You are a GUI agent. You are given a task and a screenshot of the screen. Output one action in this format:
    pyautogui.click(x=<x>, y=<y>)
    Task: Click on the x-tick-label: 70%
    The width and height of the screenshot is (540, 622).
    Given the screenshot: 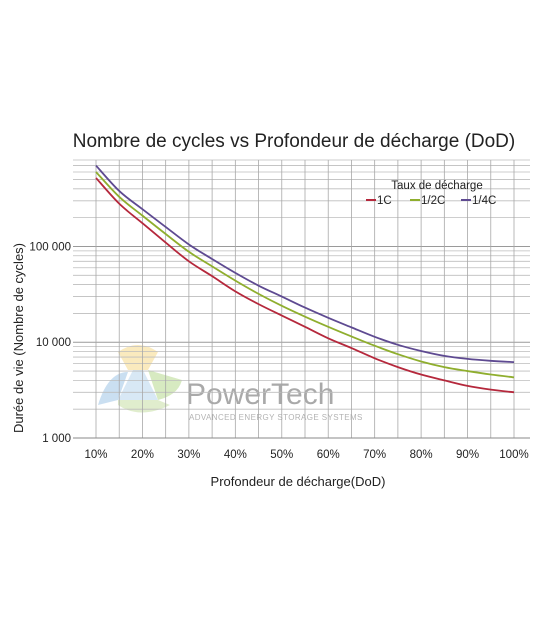 What is the action you would take?
    pyautogui.click(x=374, y=455)
    